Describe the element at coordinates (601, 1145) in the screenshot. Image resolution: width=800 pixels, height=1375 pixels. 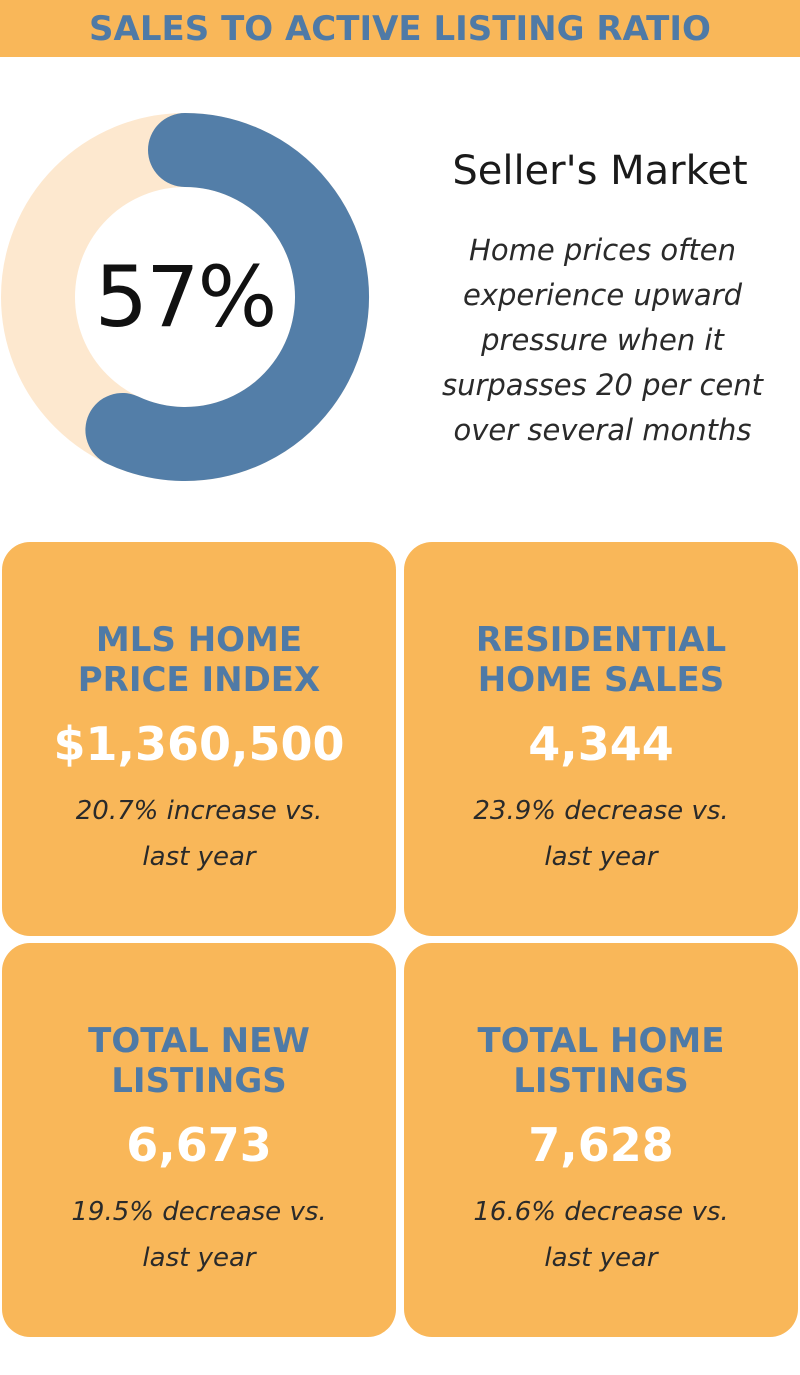
I see `stat-card-value: 7,628` at that location.